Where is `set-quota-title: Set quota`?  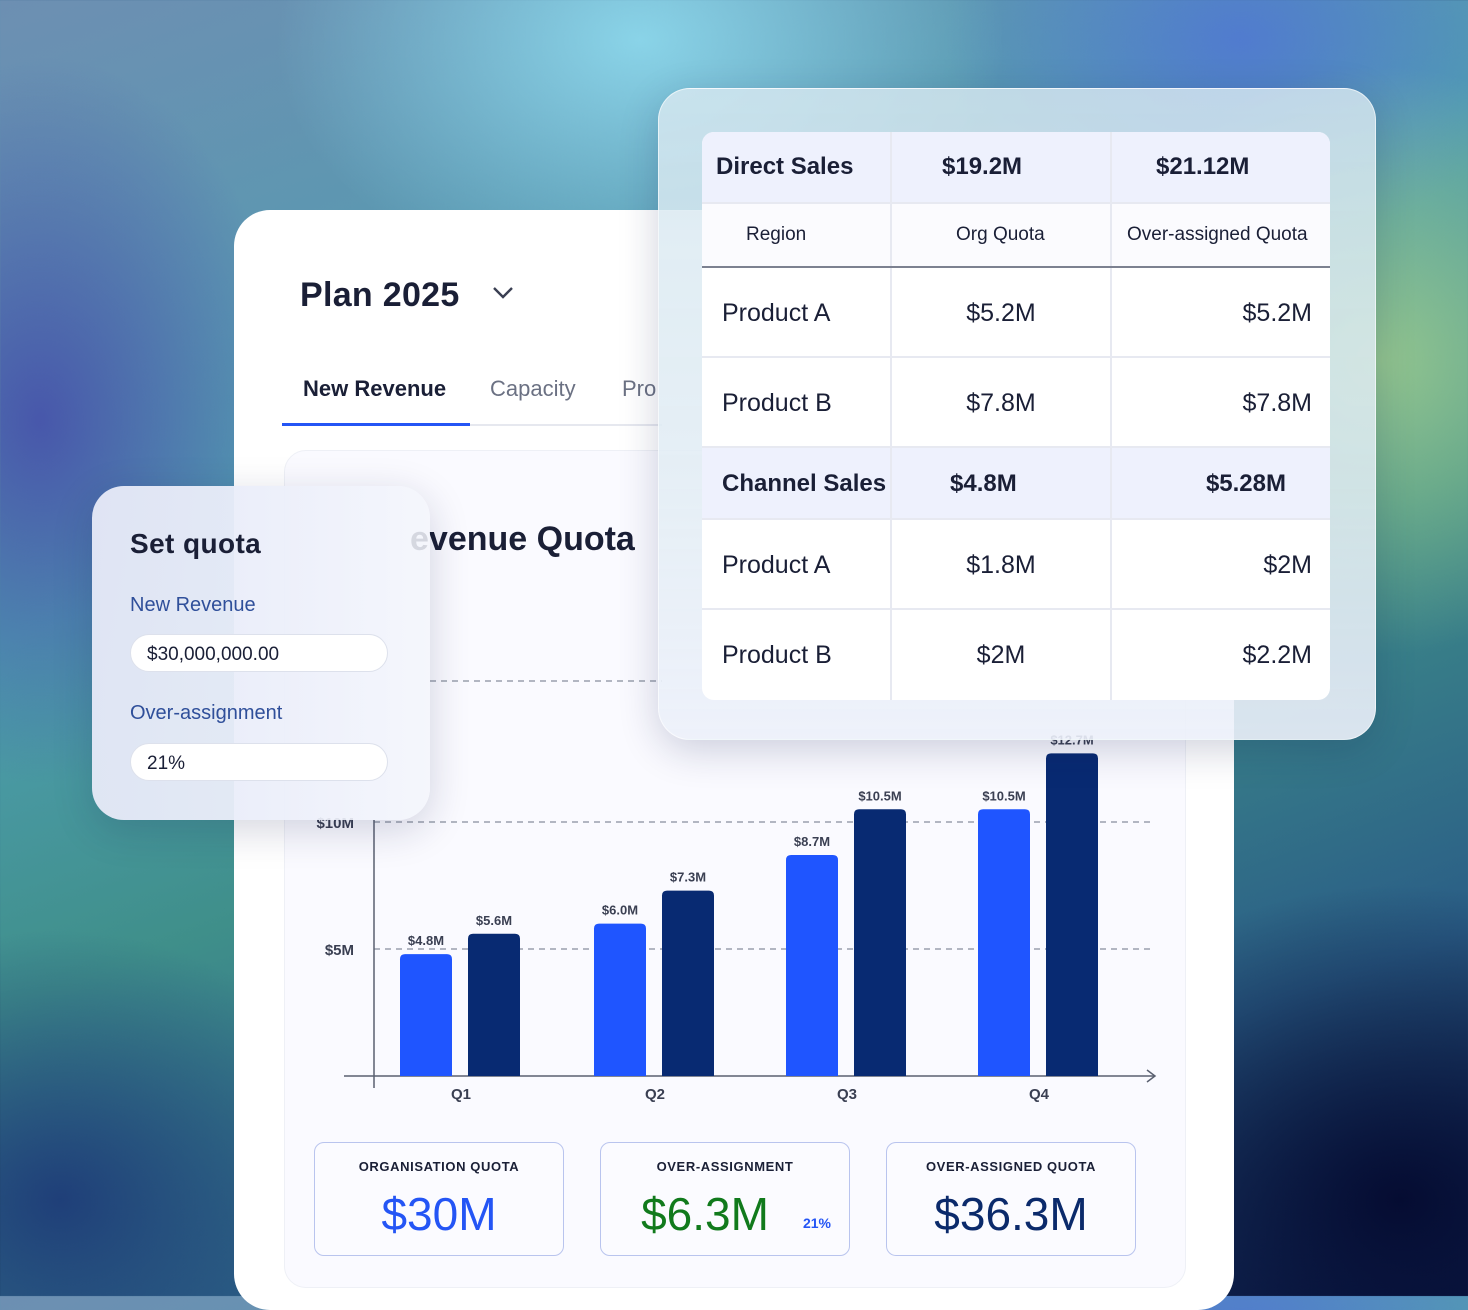 set-quota-title: Set quota is located at coordinates (196, 543).